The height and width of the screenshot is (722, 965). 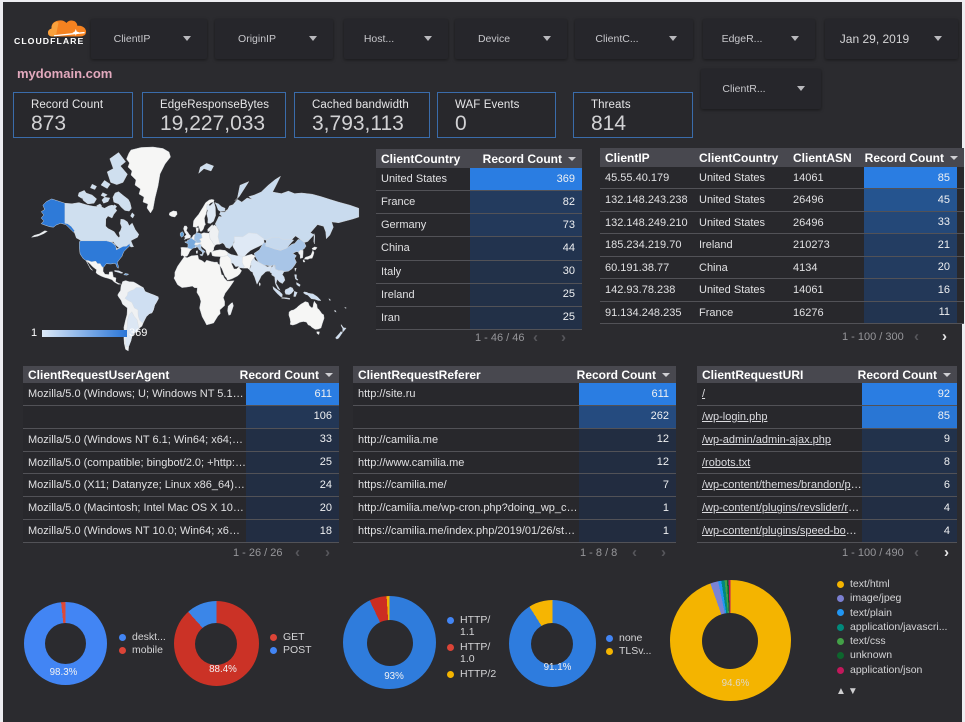 What do you see at coordinates (49, 41) in the screenshot?
I see `svg-text: CLOUDFLARE` at bounding box center [49, 41].